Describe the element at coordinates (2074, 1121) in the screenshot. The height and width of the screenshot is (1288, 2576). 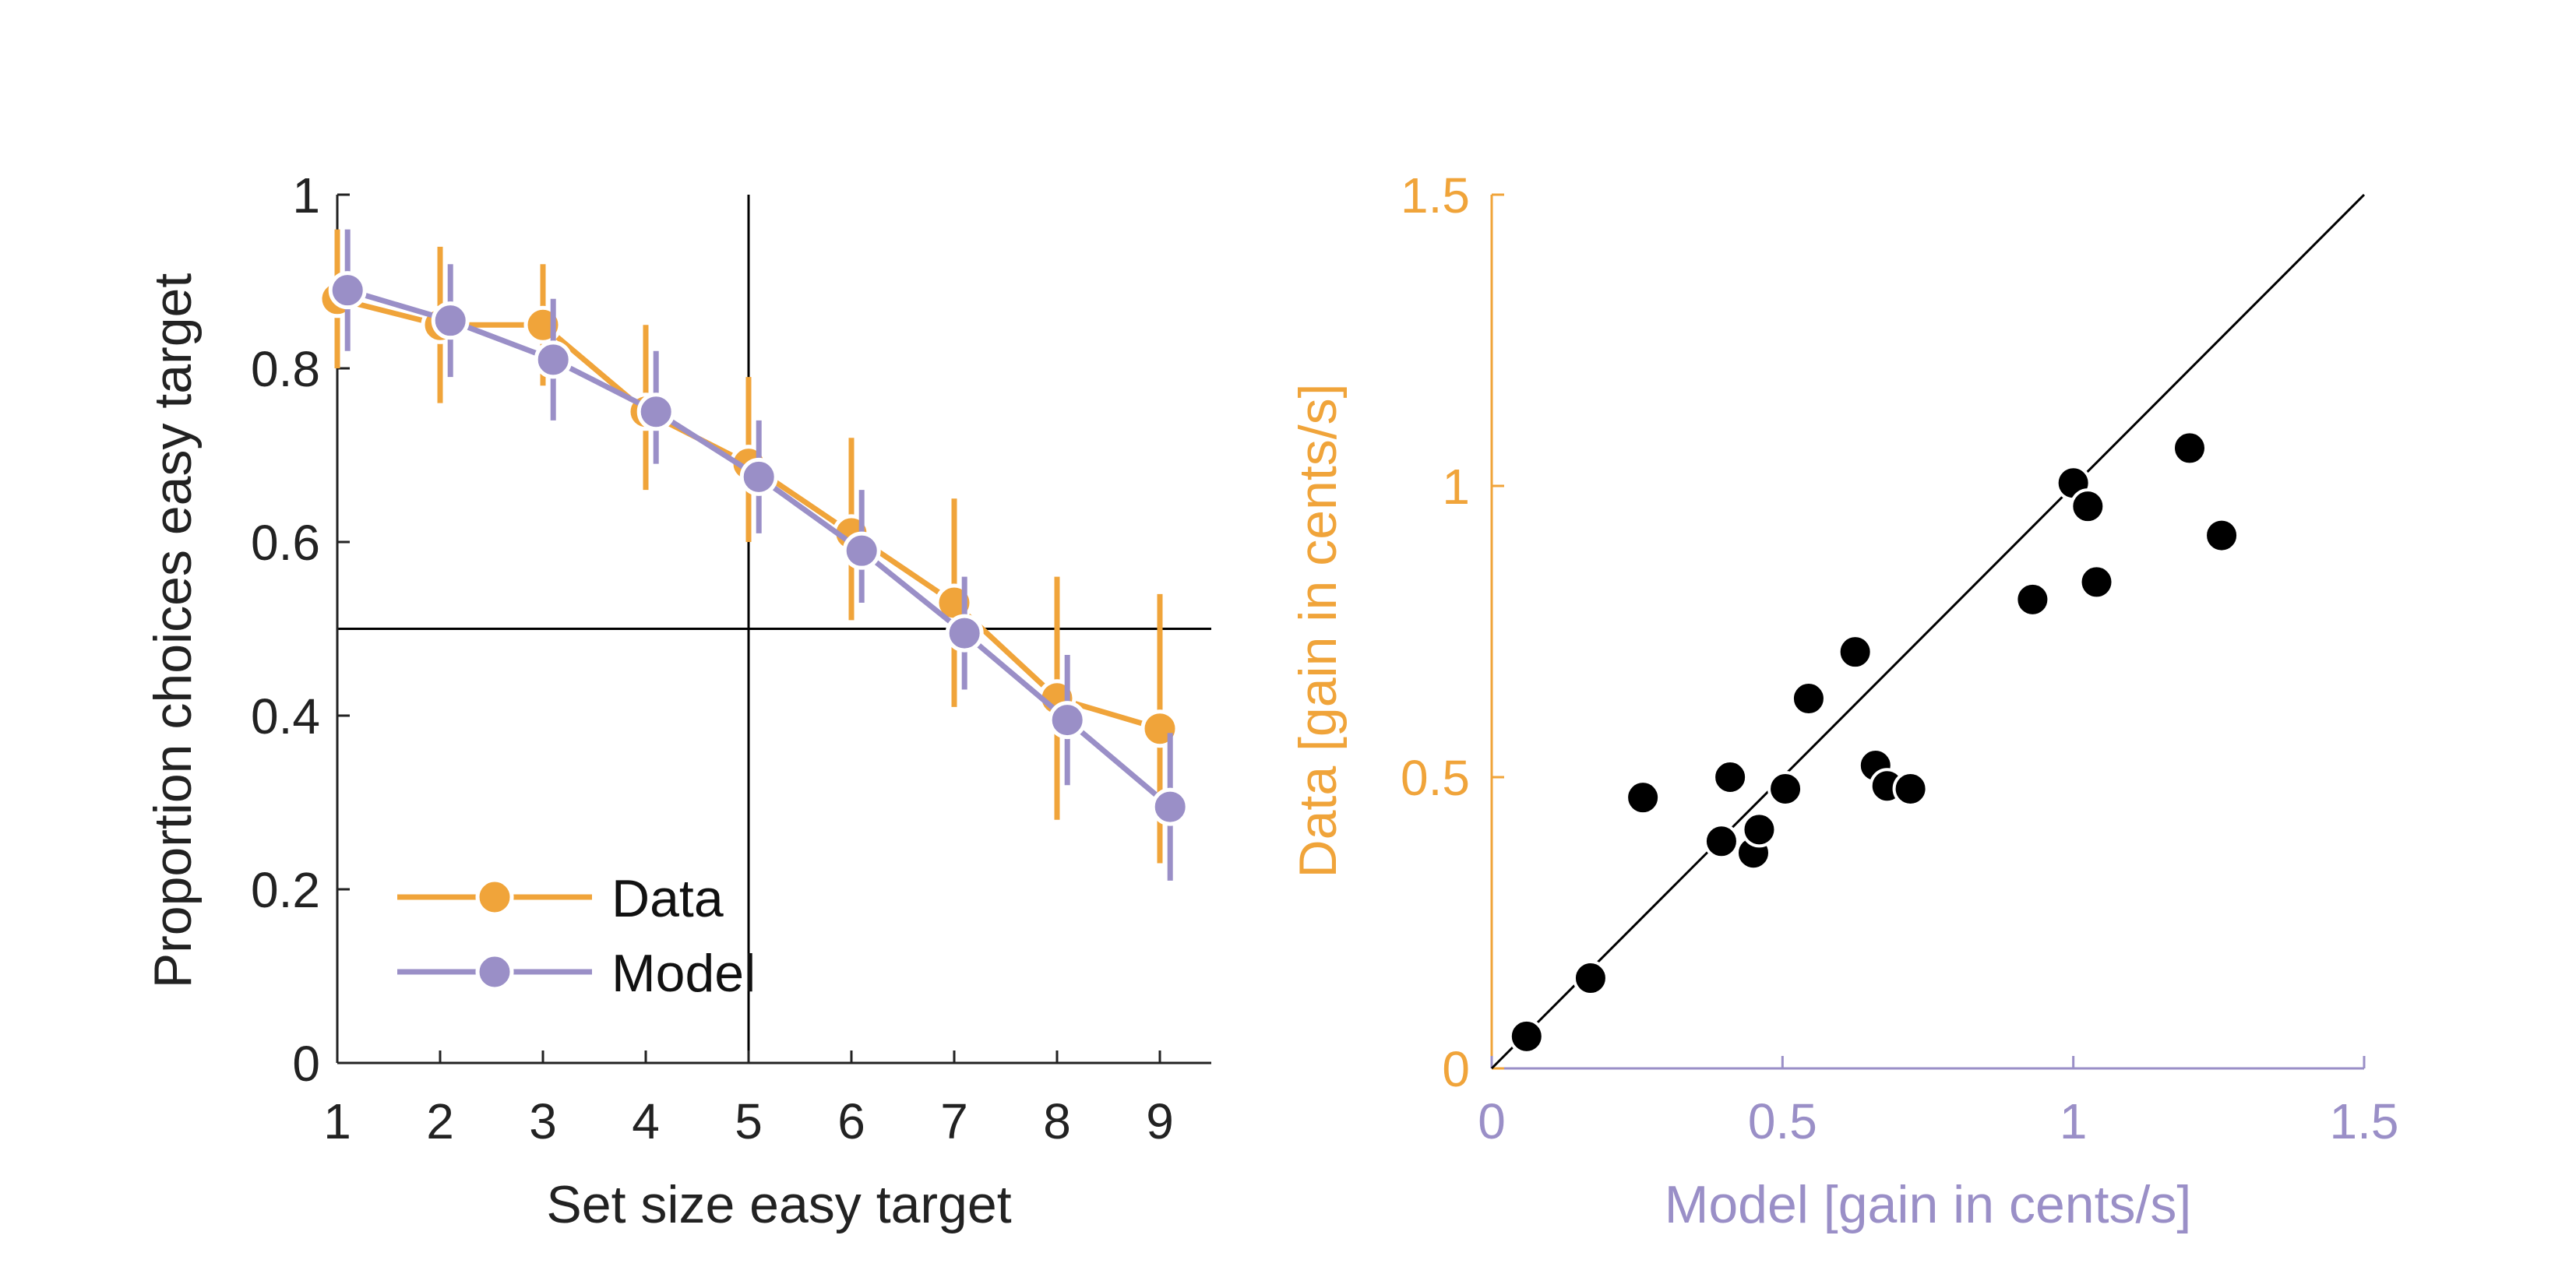
I see `scatter-x-tick-label: 1` at that location.